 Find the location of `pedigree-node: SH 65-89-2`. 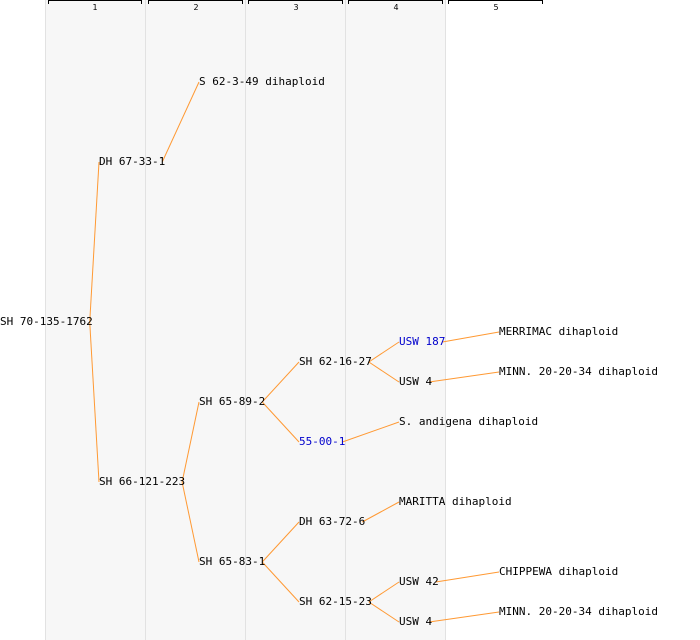

pedigree-node: SH 65-89-2 is located at coordinates (232, 401).